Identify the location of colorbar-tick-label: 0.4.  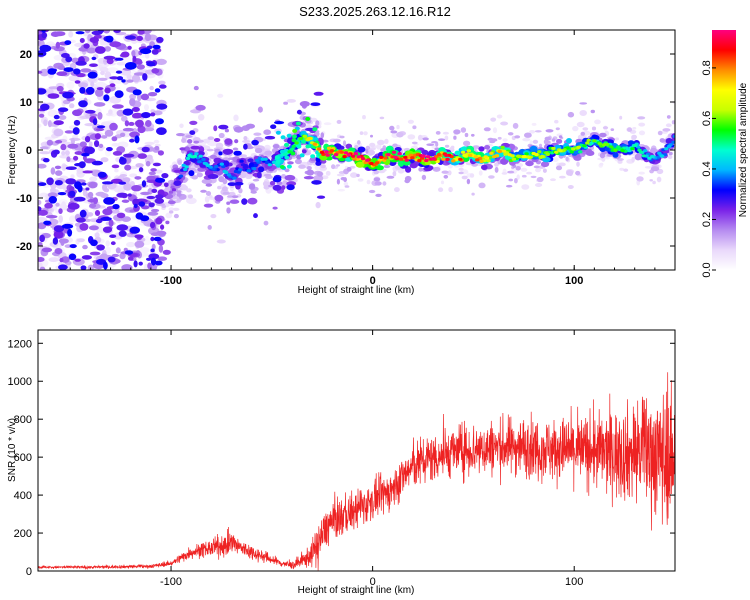
(707, 168).